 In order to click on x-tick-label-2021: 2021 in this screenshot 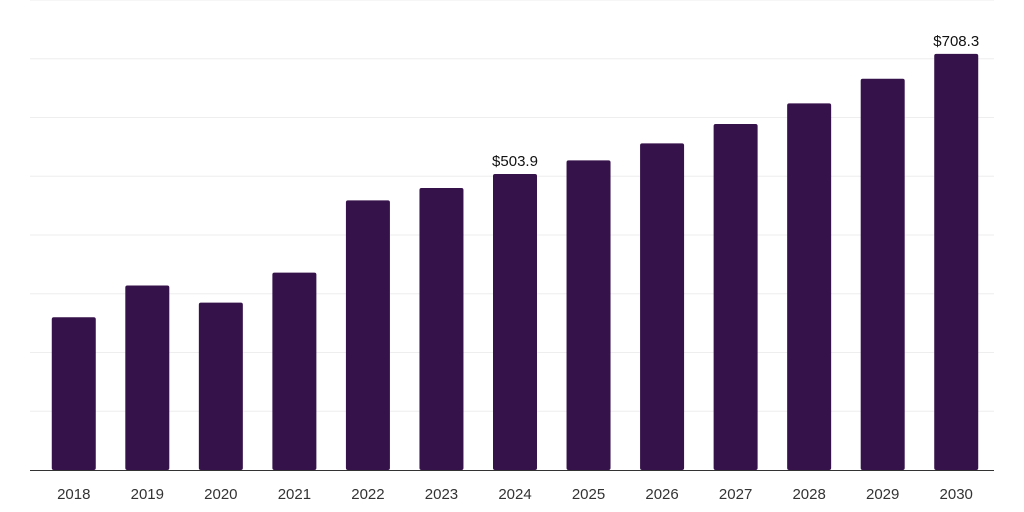, I will do `click(294, 494)`.